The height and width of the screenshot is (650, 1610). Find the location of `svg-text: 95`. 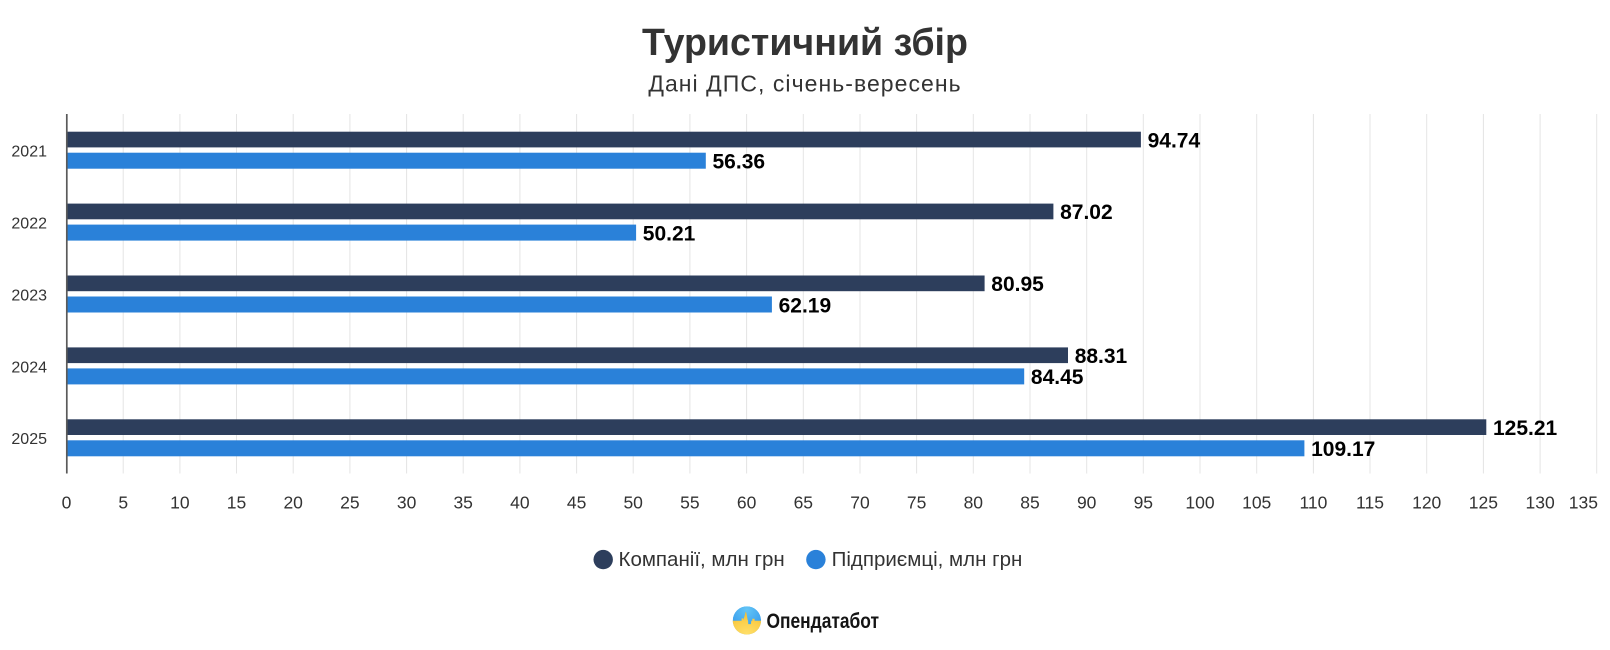

svg-text: 95 is located at coordinates (1143, 503).